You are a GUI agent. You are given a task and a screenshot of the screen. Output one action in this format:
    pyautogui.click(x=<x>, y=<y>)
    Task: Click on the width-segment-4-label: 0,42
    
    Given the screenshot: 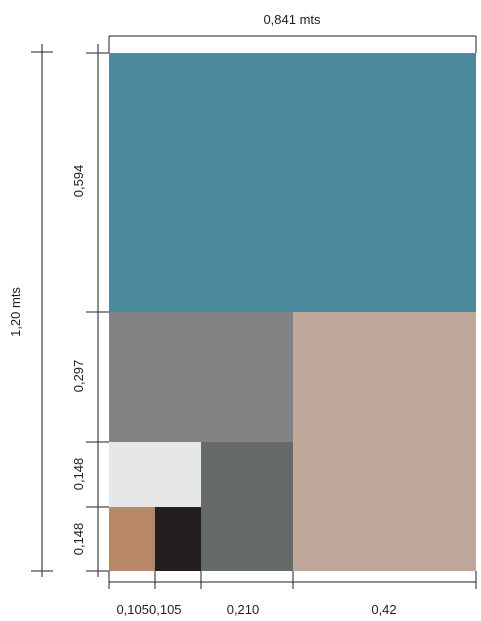 What is the action you would take?
    pyautogui.click(x=383, y=609)
    